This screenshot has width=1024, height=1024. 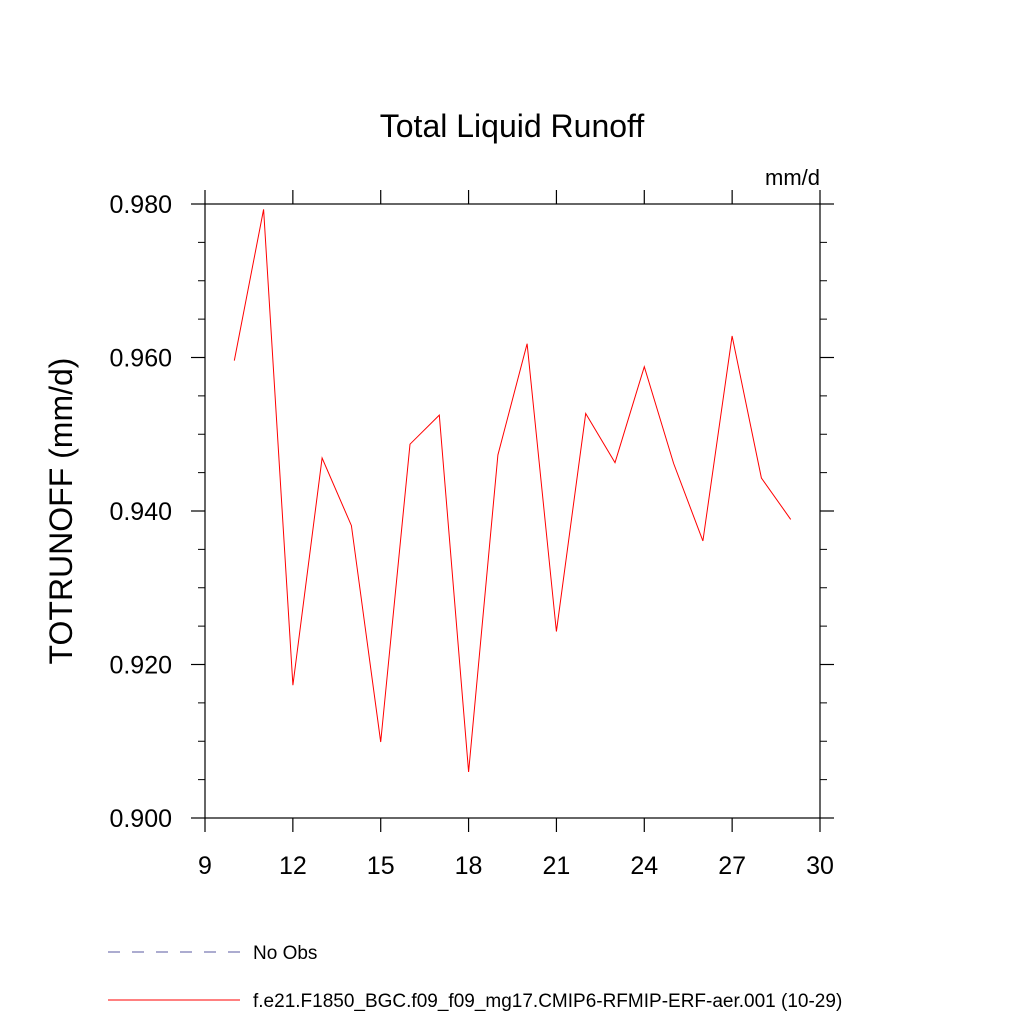 I want to click on x-tick-label: 9, so click(x=205, y=866).